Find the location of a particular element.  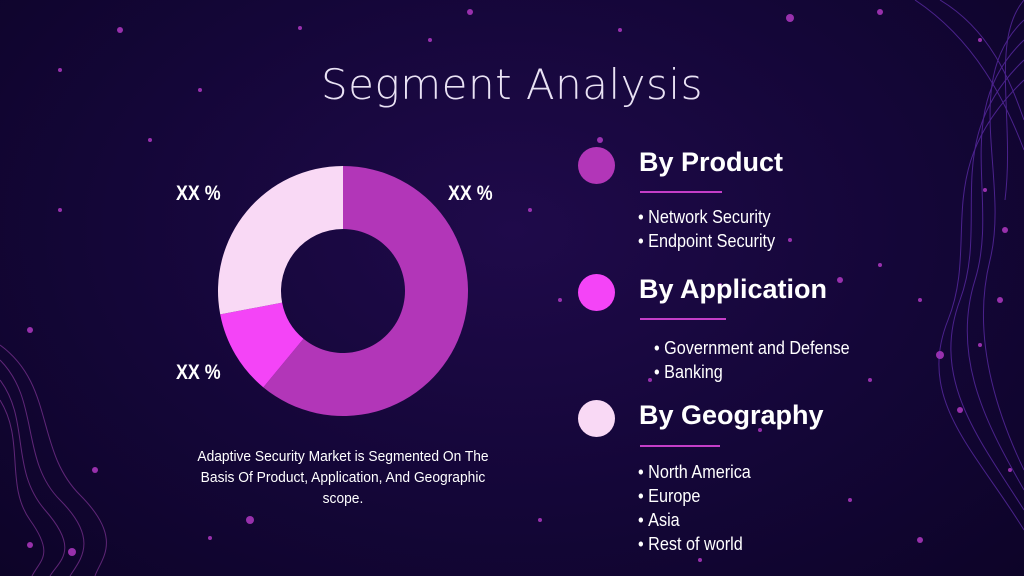

segment-list: Government and Defense Banking is located at coordinates (752, 360).